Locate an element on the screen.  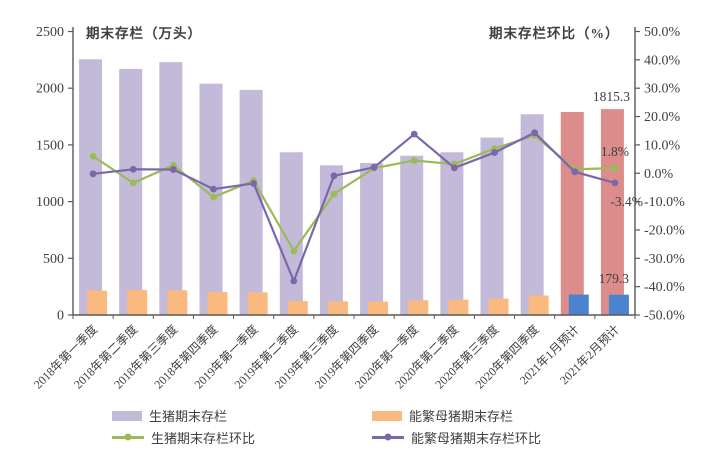
y-right-tick-label: -20.0% is located at coordinates (664, 230).